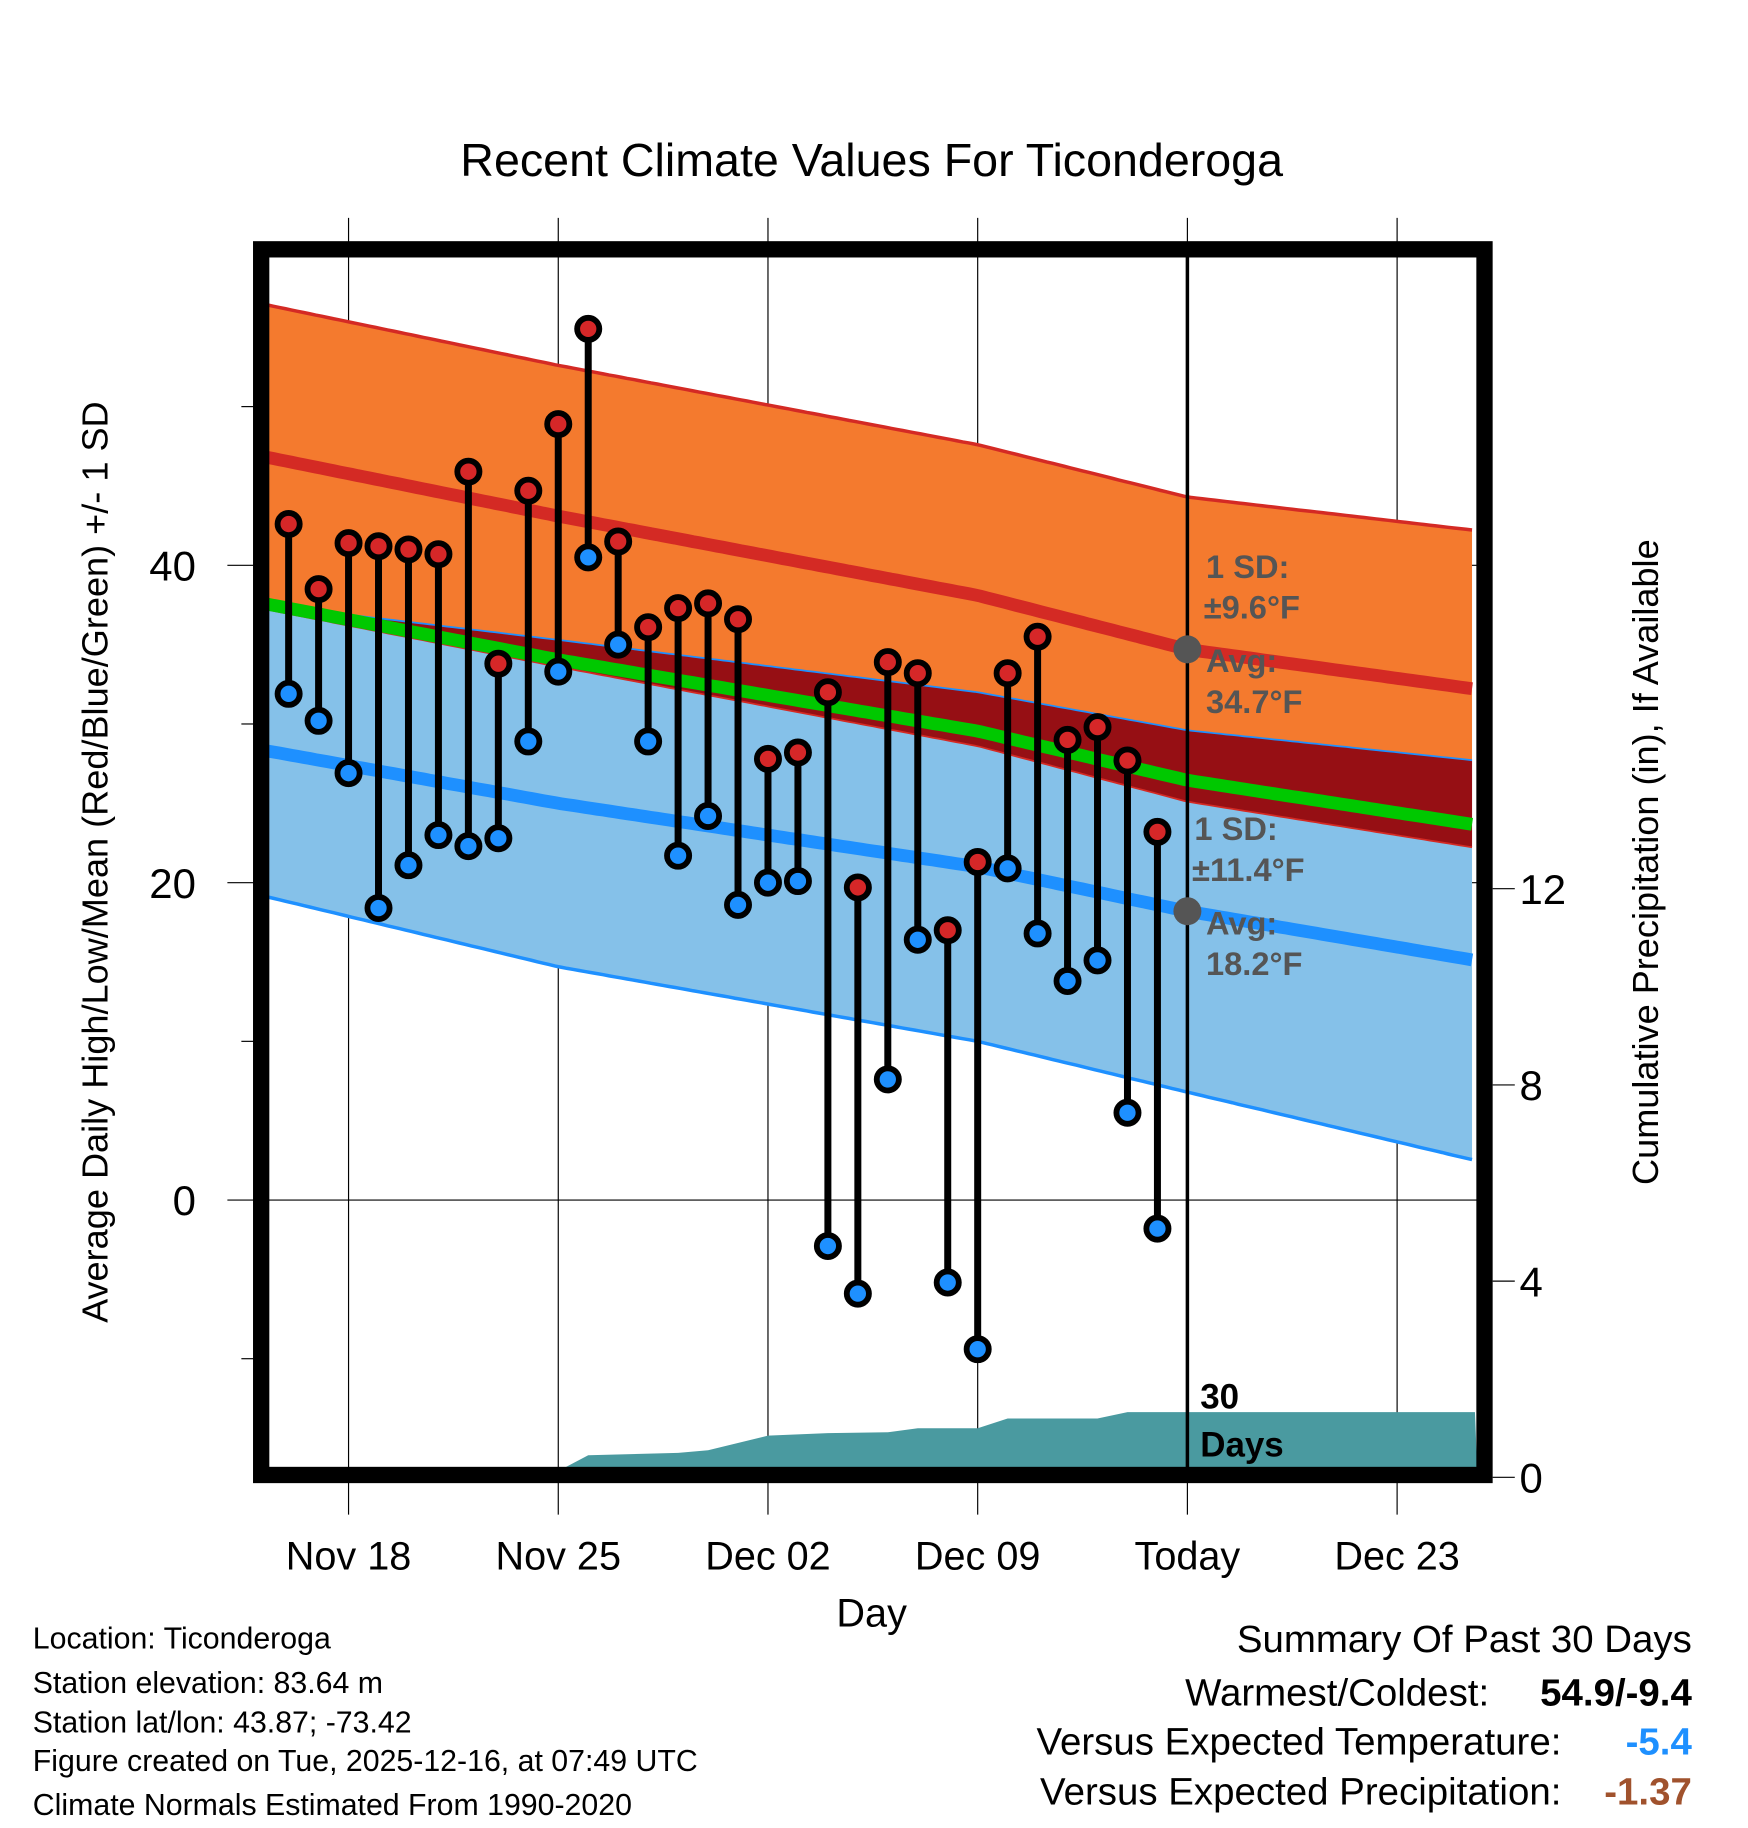 This screenshot has width=1748, height=1828. What do you see at coordinates (1187, 911) in the screenshot?
I see `avg-low-today-marker` at bounding box center [1187, 911].